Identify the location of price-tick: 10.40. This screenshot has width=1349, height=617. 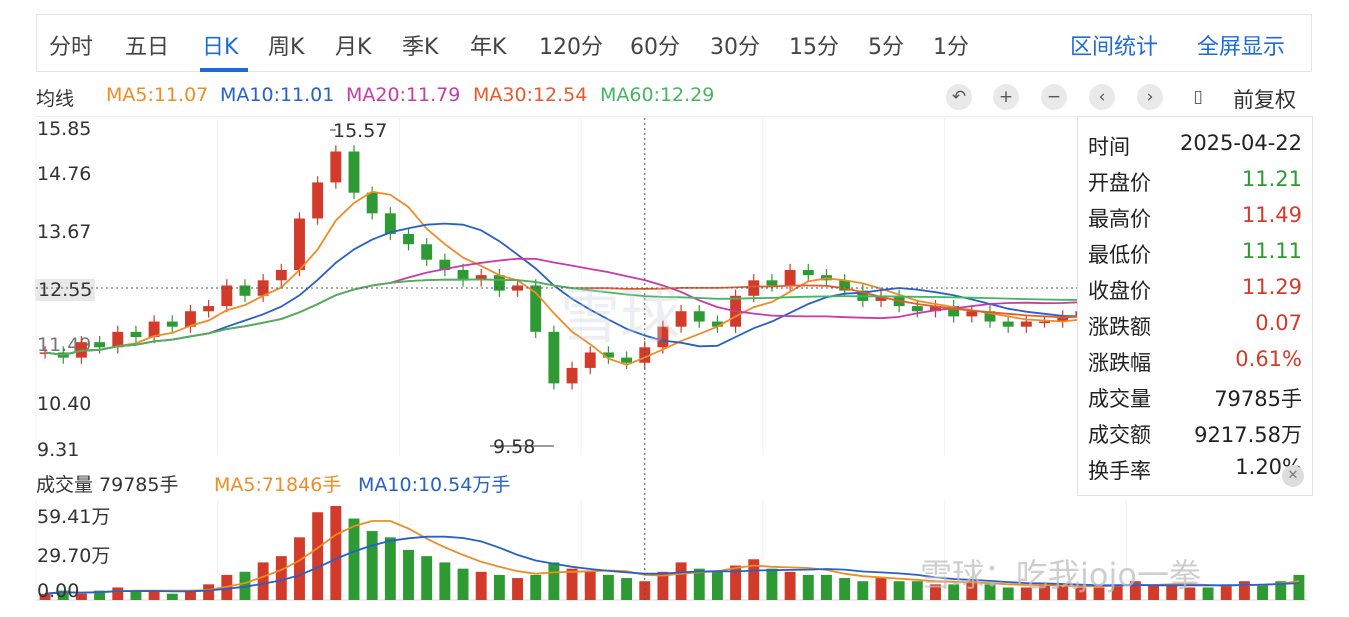
(64, 404).